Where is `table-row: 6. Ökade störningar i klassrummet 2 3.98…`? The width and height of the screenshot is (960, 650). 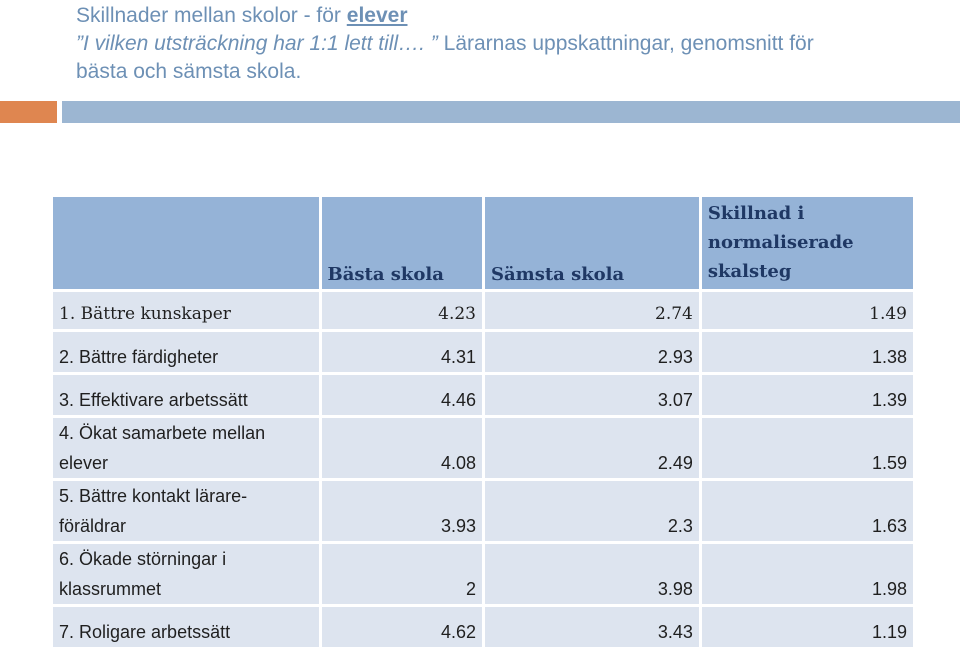
table-row: 6. Ökade störningar i klassrummet 2 3.98… is located at coordinates (483, 574).